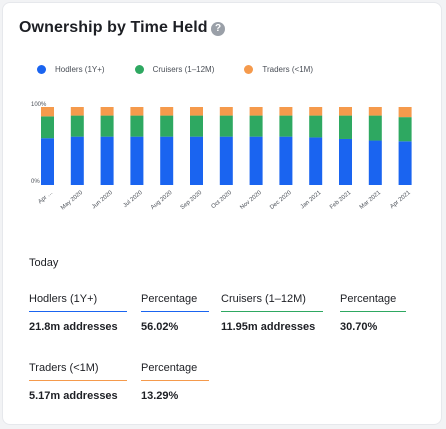 The image size is (446, 429). What do you see at coordinates (80, 69) in the screenshot?
I see `legend-label-hodlers: Hodlers (1Y+)` at bounding box center [80, 69].